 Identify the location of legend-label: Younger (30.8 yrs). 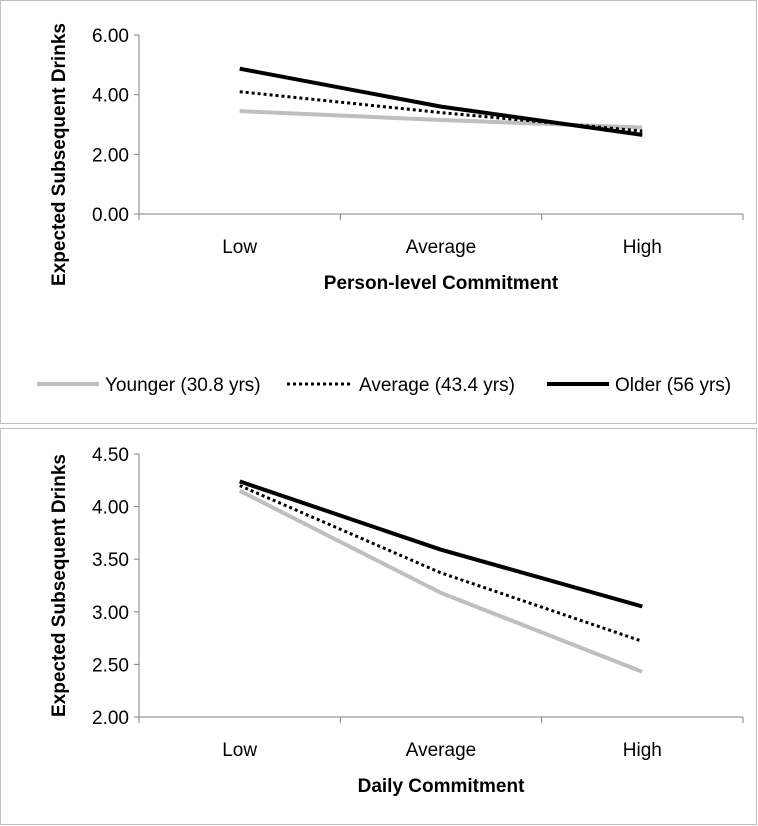
(183, 385).